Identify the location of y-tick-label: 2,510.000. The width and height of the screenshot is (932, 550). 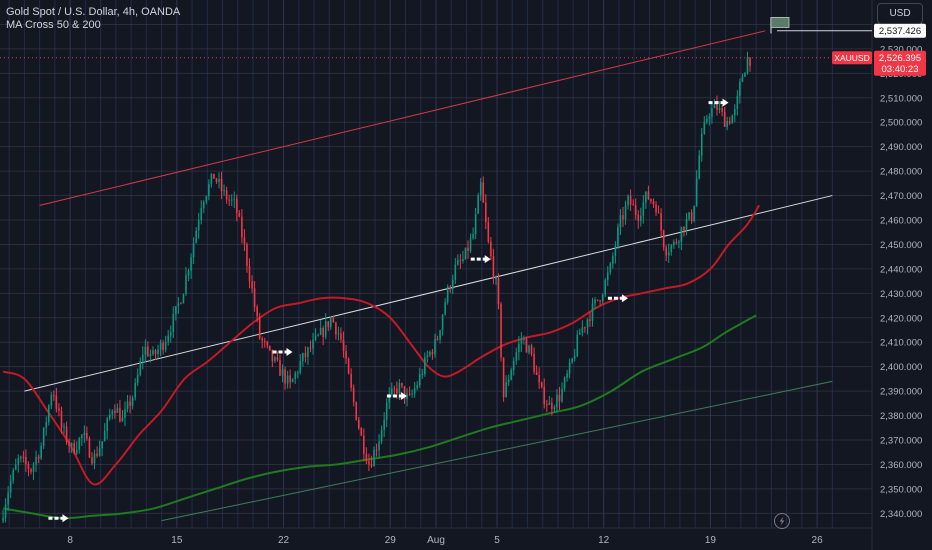
(901, 98).